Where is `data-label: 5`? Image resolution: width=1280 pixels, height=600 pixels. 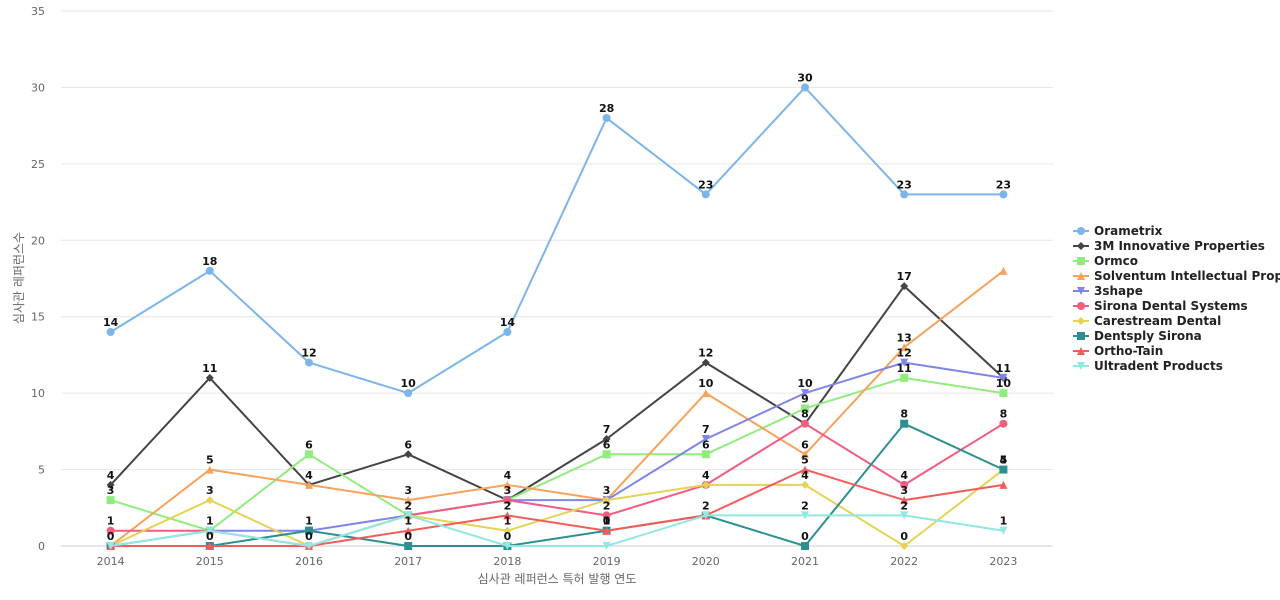 data-label: 5 is located at coordinates (1004, 460).